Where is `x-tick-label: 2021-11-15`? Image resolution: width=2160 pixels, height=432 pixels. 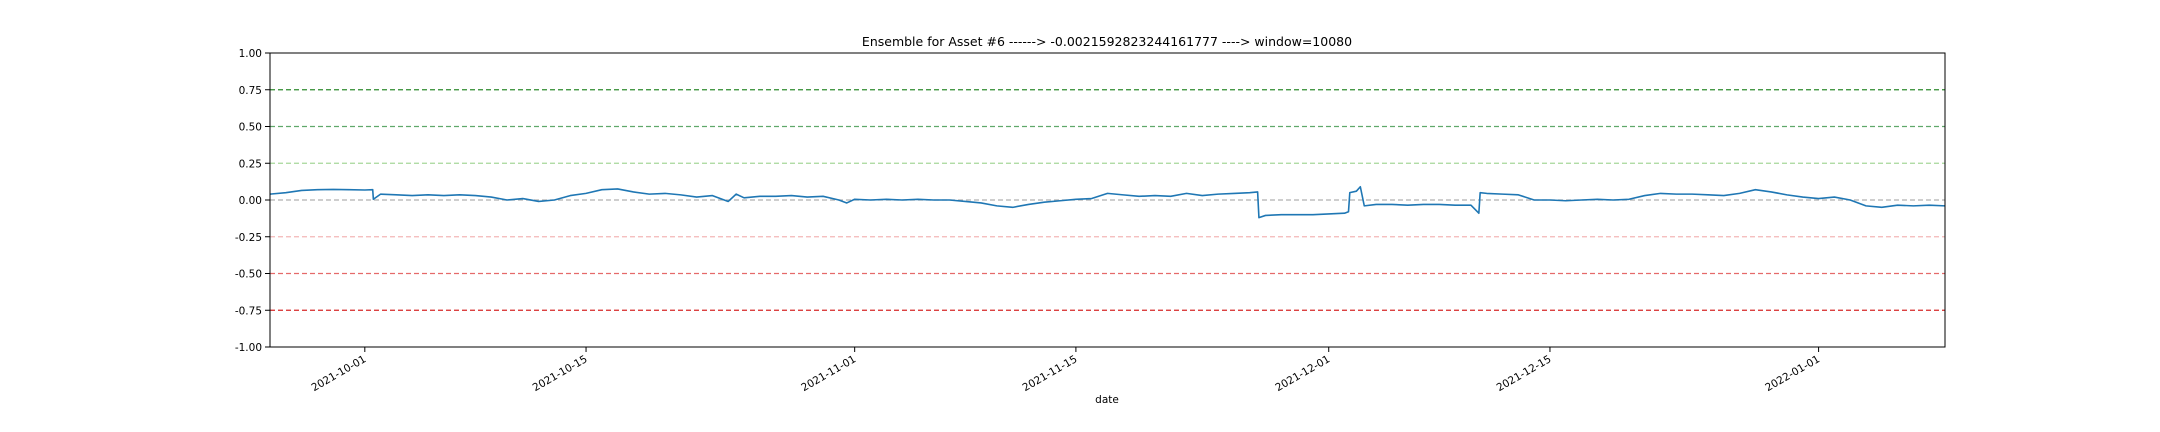
x-tick-label: 2021-11-15 is located at coordinates (1050, 373).